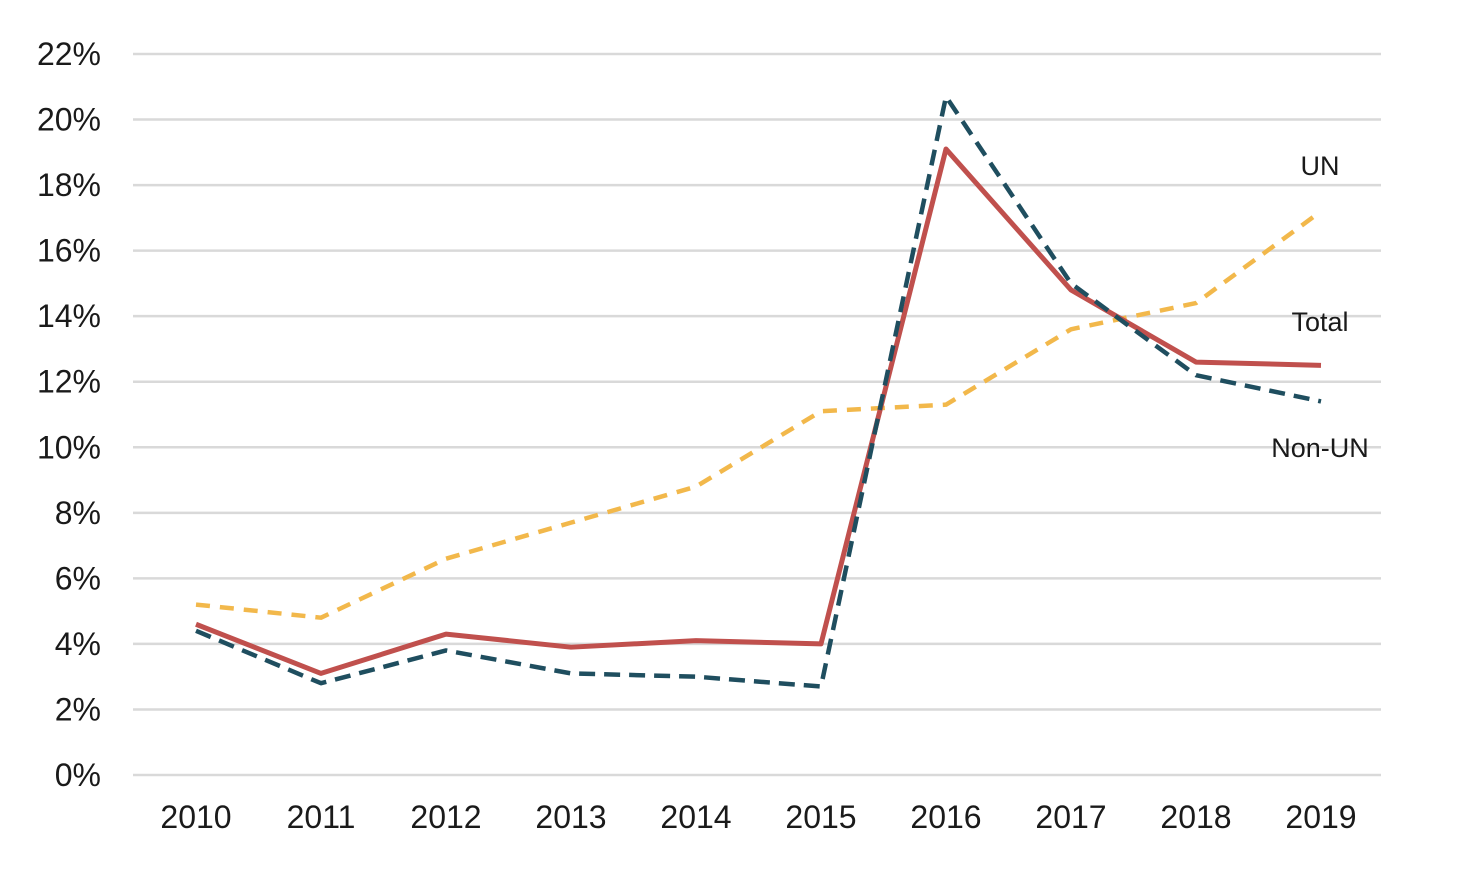 The width and height of the screenshot is (1468, 890). Describe the element at coordinates (195, 817) in the screenshot. I see `x-tick-label: 2010` at that location.